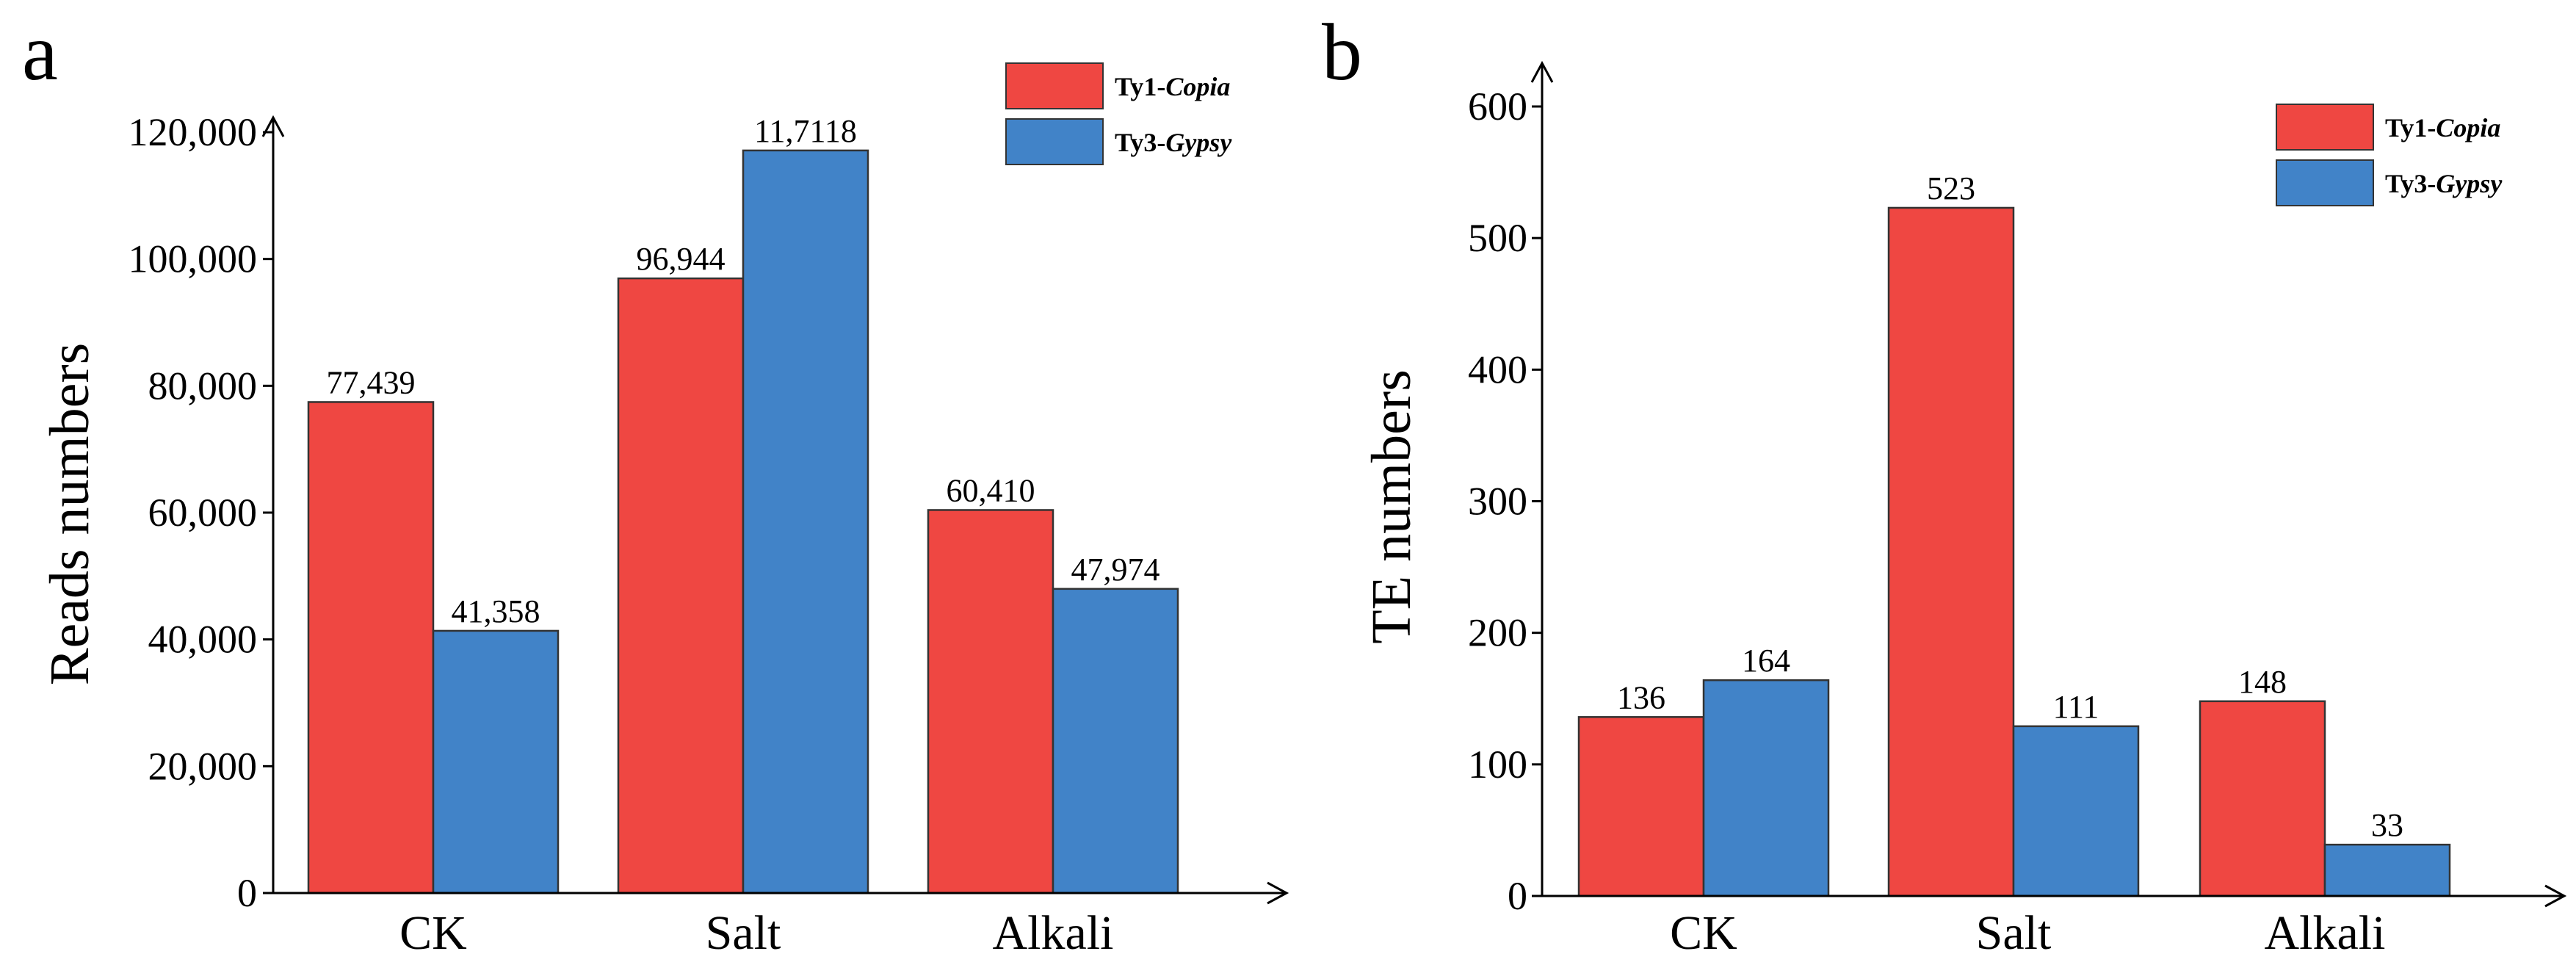 This screenshot has height=965, width=2576. I want to click on y-tick-label: 40,000, so click(203, 640).